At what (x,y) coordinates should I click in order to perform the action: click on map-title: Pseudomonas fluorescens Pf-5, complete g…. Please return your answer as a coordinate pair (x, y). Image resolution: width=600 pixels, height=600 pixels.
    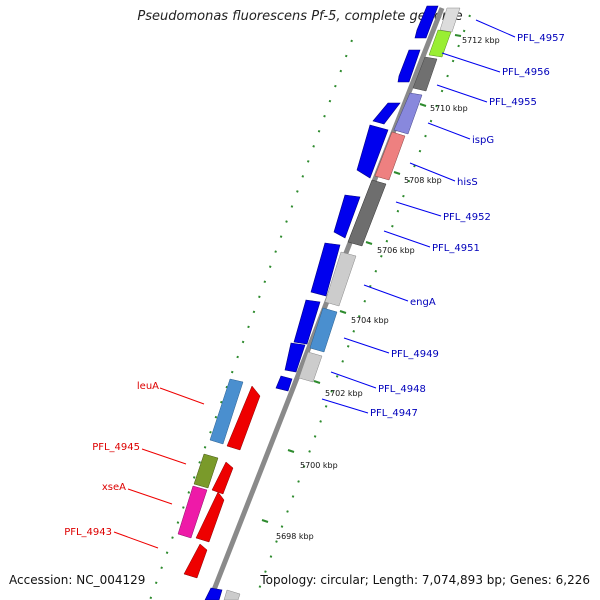
    Looking at the image, I should click on (300, 16).